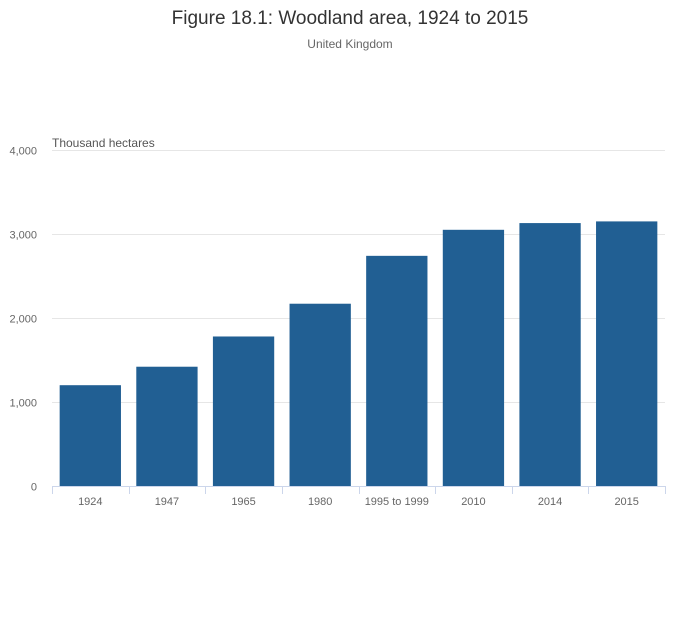 The height and width of the screenshot is (635, 700). Describe the element at coordinates (103, 143) in the screenshot. I see `y-axis-unit-label: Thousand hectares` at that location.